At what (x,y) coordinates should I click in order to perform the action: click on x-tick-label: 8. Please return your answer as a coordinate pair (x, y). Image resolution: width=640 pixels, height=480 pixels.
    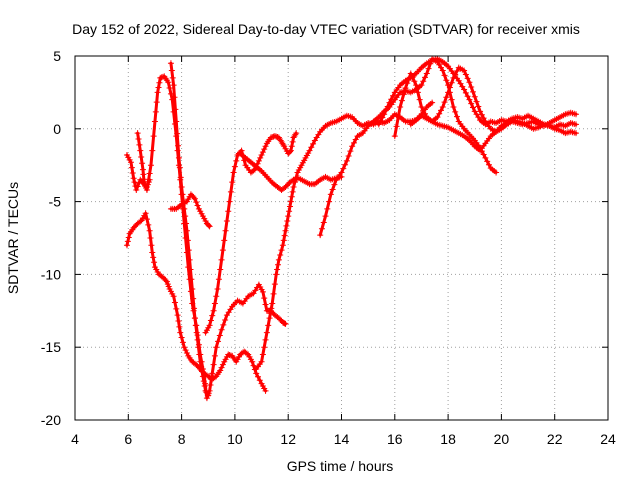
    Looking at the image, I should click on (182, 439).